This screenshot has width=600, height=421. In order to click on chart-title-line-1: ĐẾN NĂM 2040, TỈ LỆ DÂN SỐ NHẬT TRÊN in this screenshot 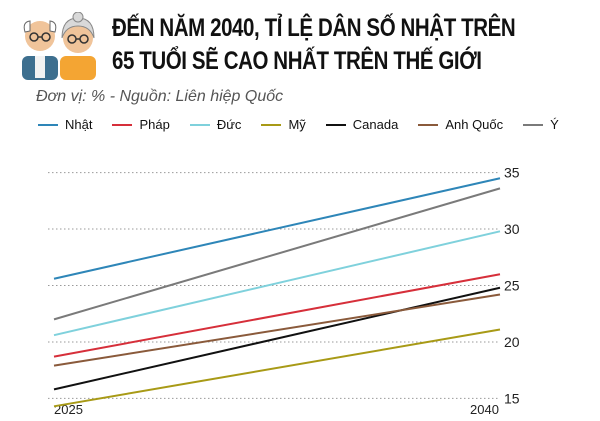, I will do `click(314, 28)`.